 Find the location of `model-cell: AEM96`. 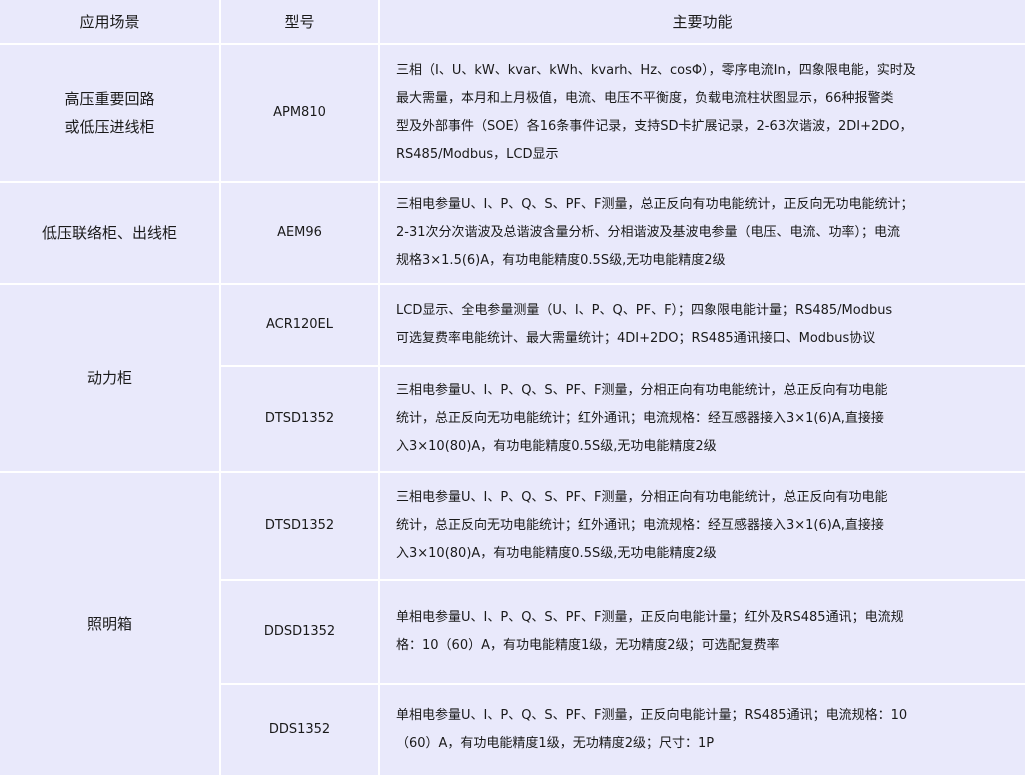

model-cell: AEM96 is located at coordinates (299, 233).